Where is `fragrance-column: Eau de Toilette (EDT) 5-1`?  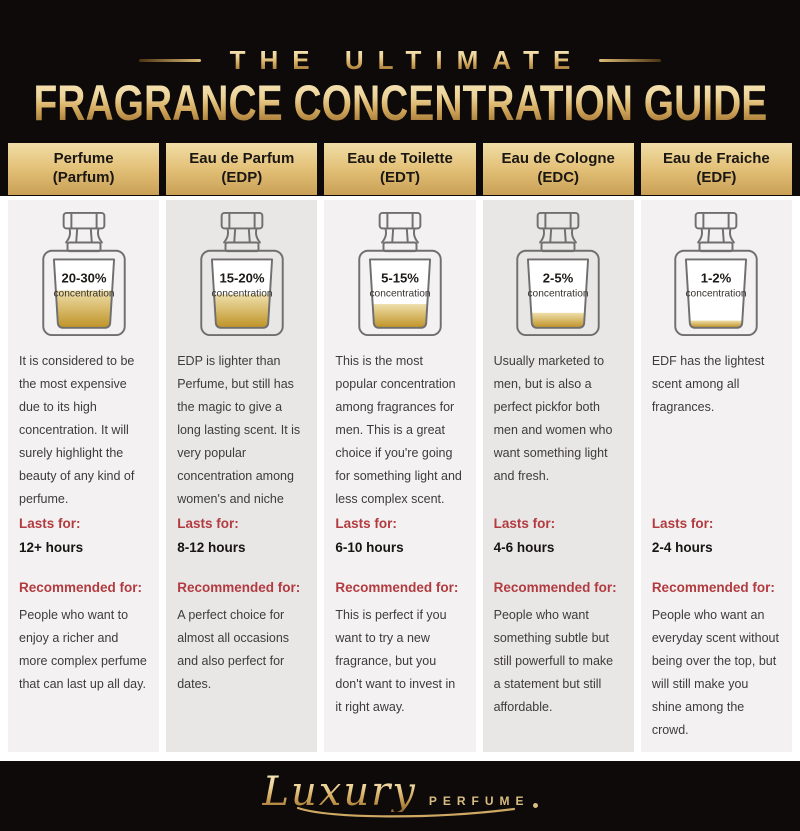 fragrance-column: Eau de Toilette (EDT) 5-1 is located at coordinates (400, 446).